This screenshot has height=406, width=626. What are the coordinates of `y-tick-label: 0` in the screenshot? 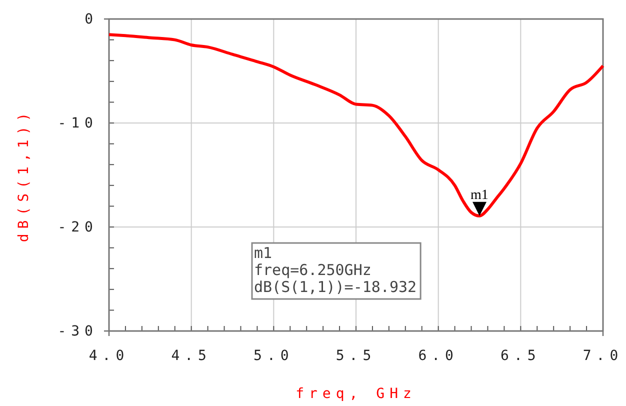 It's located at (91, 19).